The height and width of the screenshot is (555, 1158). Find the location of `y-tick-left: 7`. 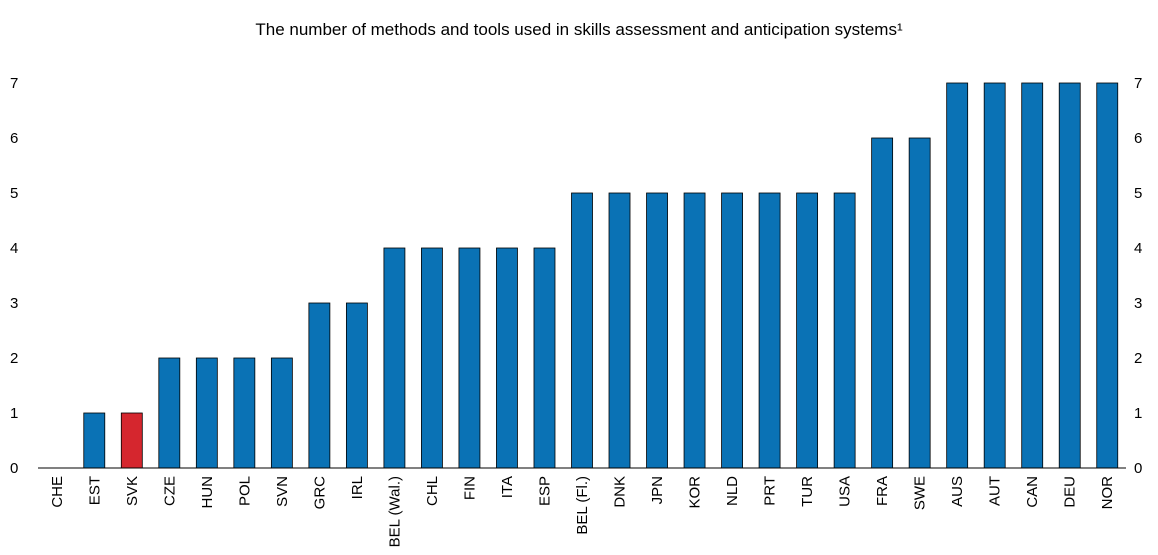

y-tick-left: 7 is located at coordinates (14, 83).